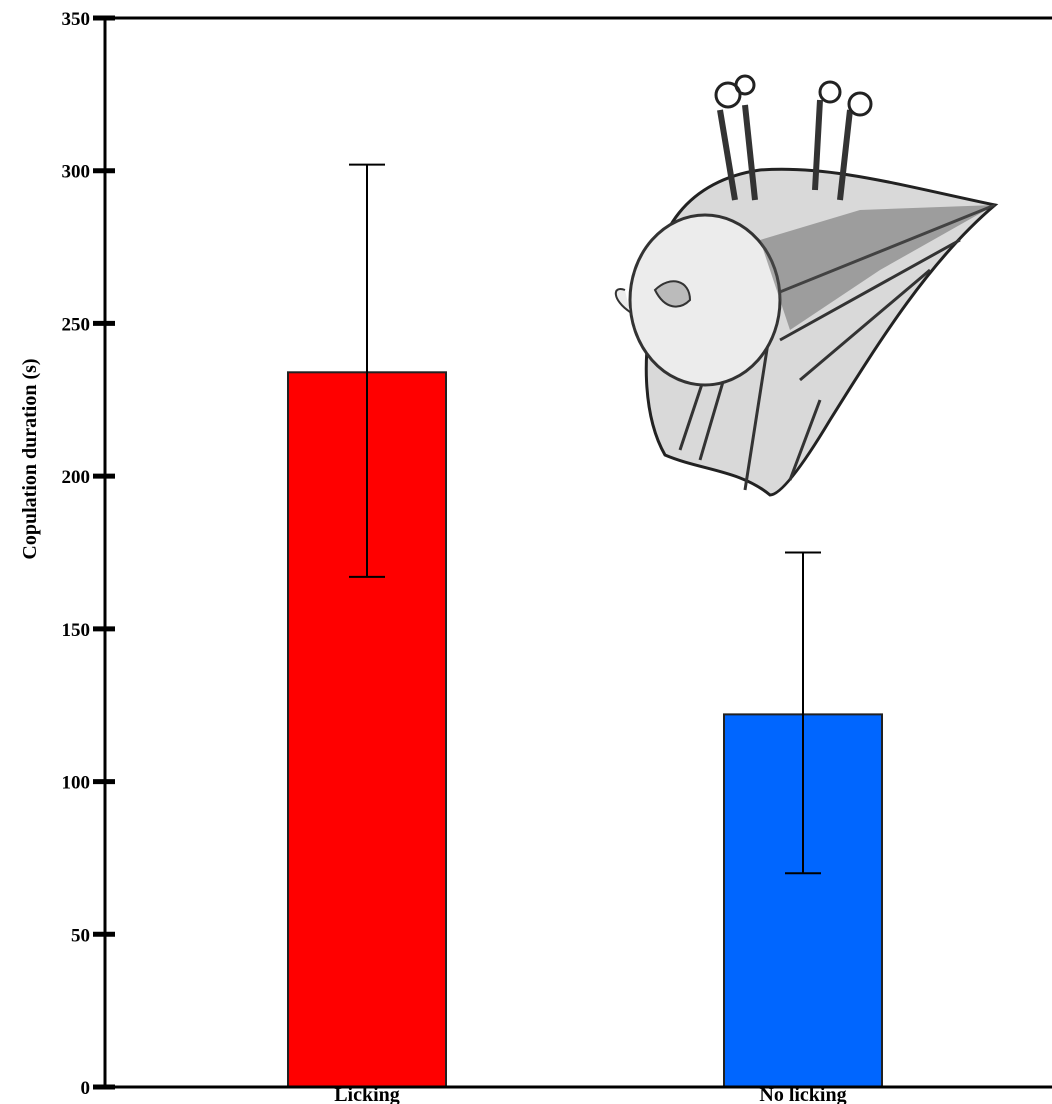 The image size is (1052, 1104). What do you see at coordinates (367, 1094) in the screenshot?
I see `x-category-label-0: Licking` at bounding box center [367, 1094].